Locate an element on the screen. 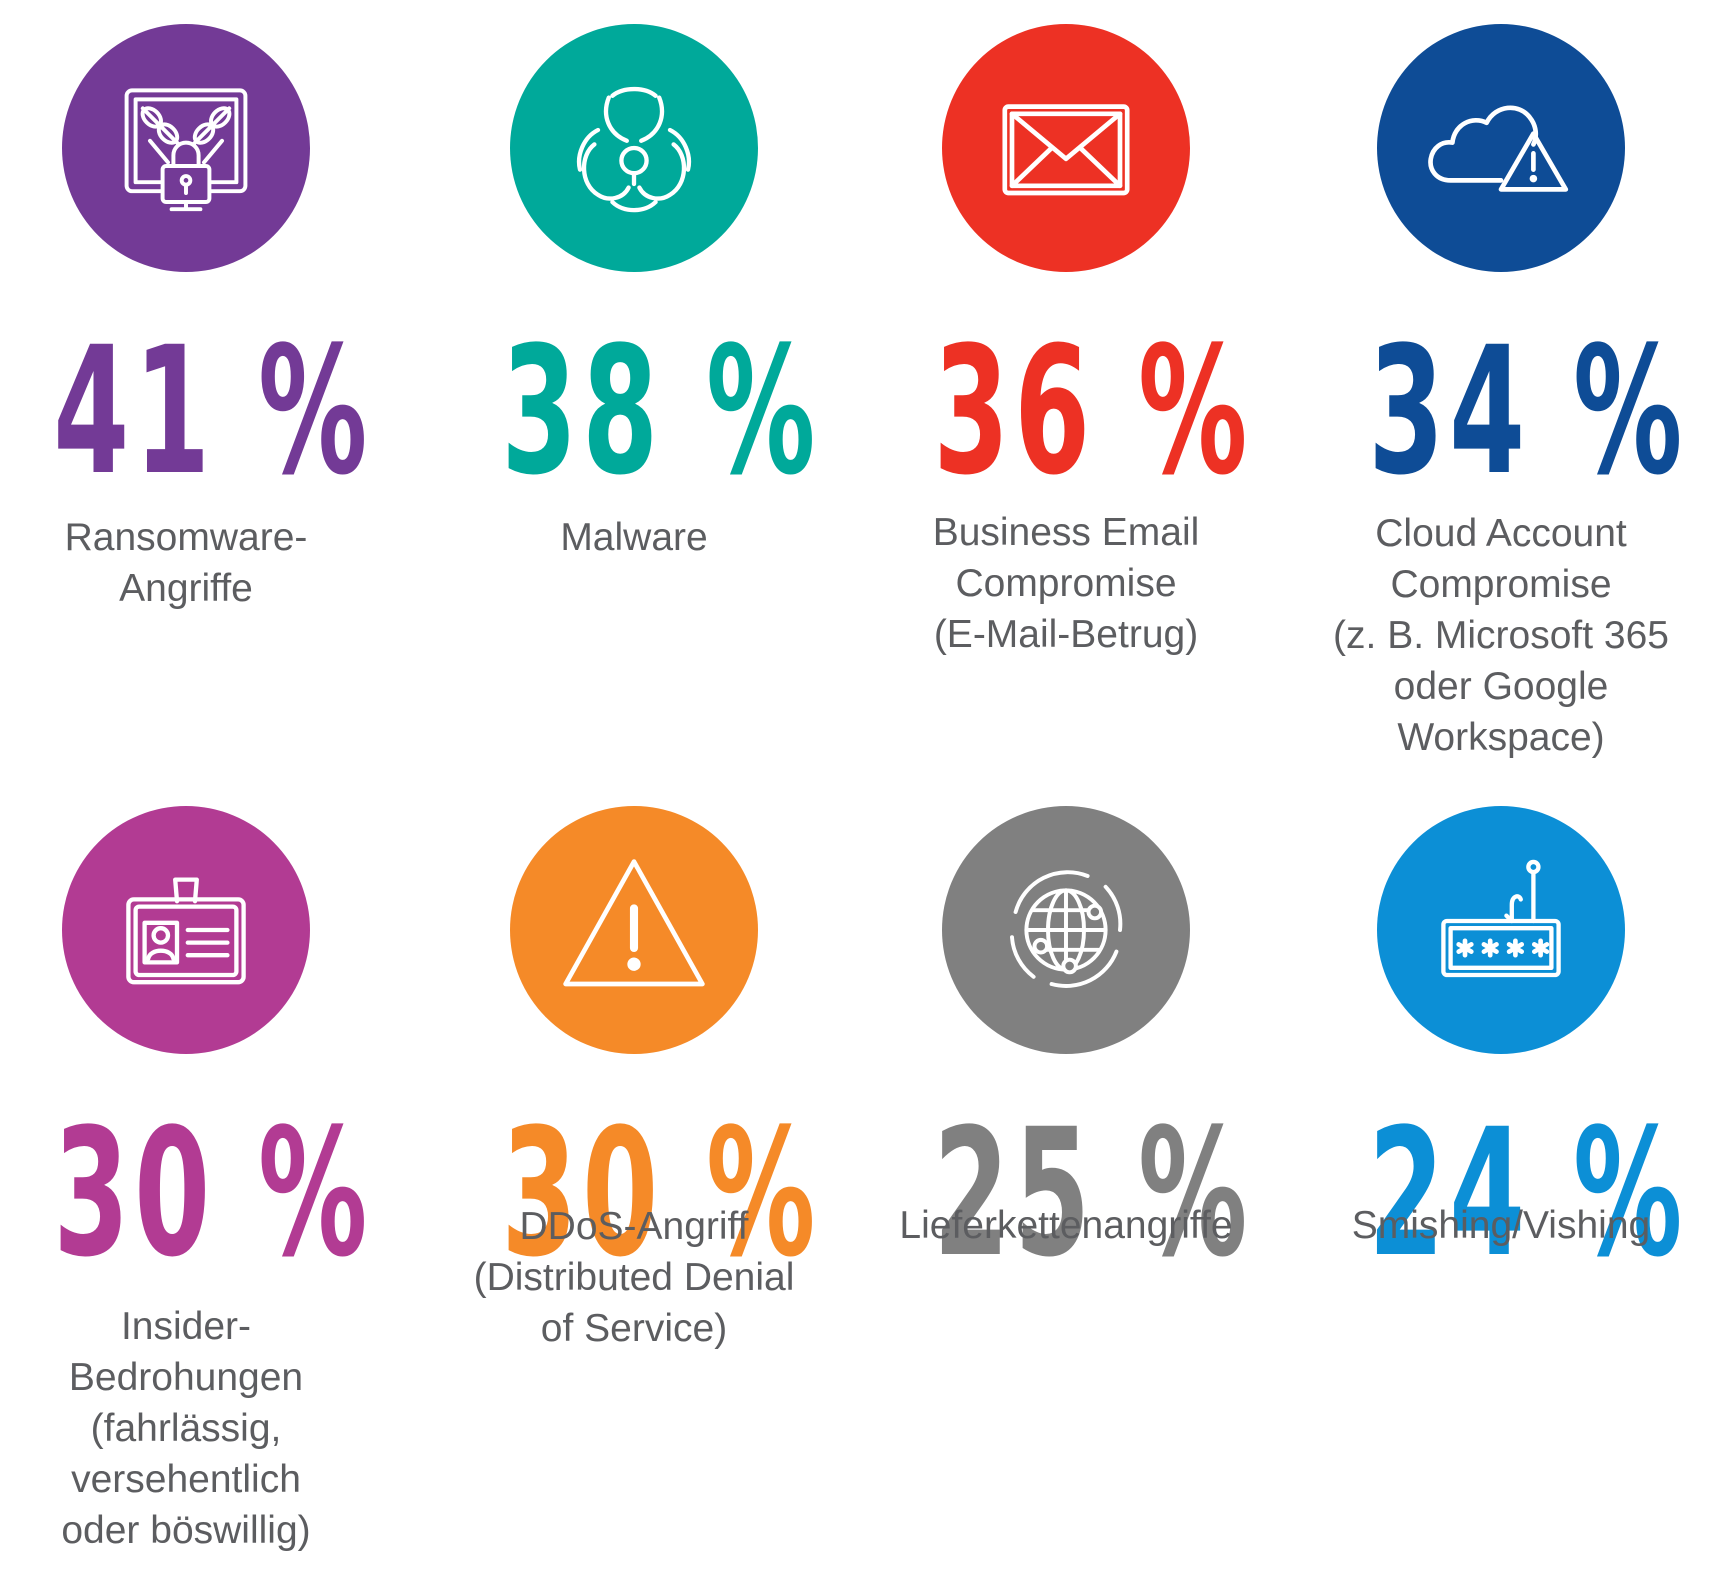  percentage-value: 24 % is located at coordinates (1528, 1193).